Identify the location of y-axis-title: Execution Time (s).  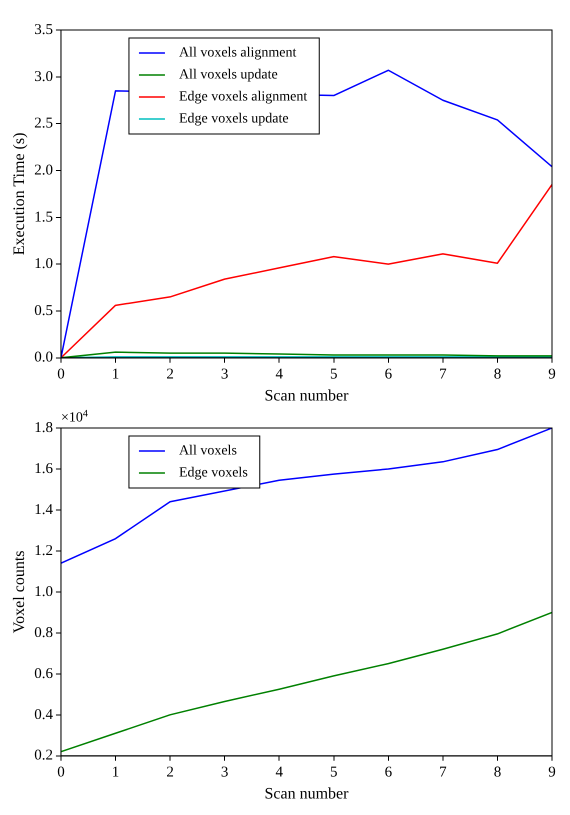
(19, 194).